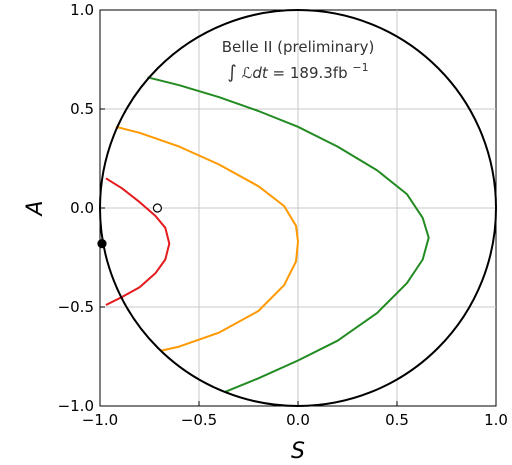  What do you see at coordinates (82, 208) in the screenshot?
I see `y-tick-label-2: 0.0` at bounding box center [82, 208].